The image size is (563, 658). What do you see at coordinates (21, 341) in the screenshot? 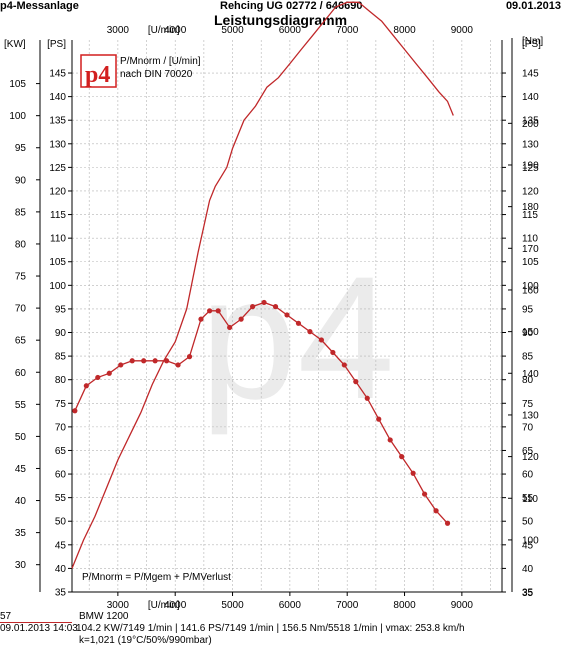
I see `kw-tick-label: 65` at bounding box center [21, 341].